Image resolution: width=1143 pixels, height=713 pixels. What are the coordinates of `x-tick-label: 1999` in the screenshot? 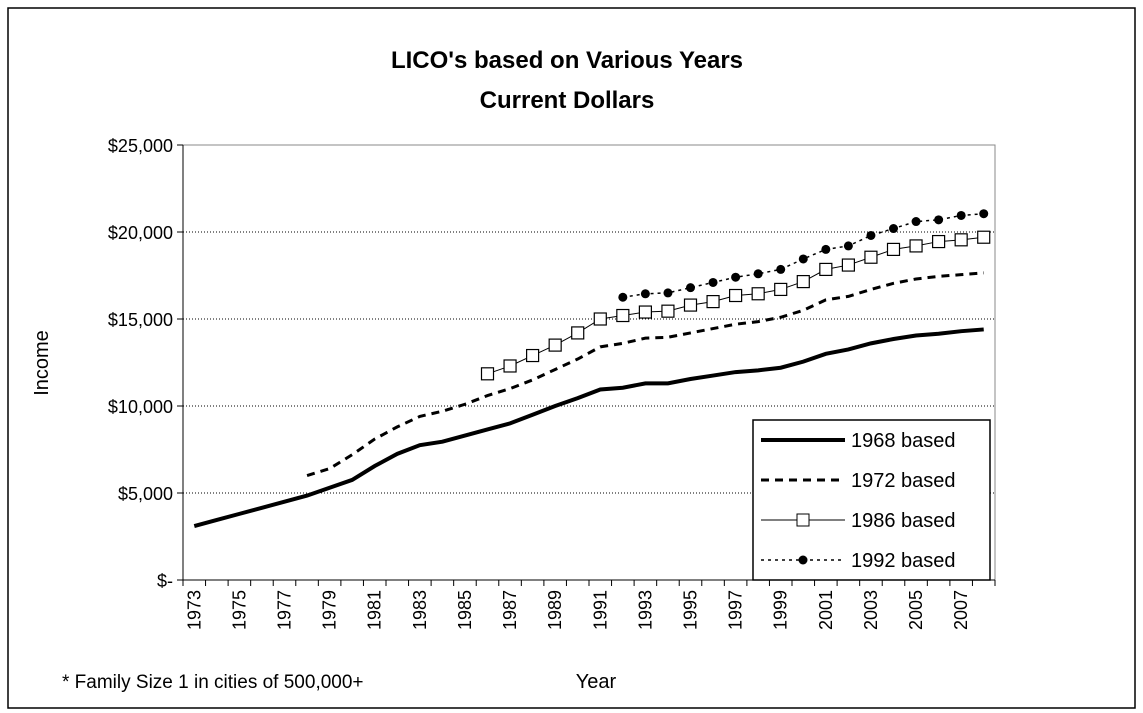 It's located at (781, 610).